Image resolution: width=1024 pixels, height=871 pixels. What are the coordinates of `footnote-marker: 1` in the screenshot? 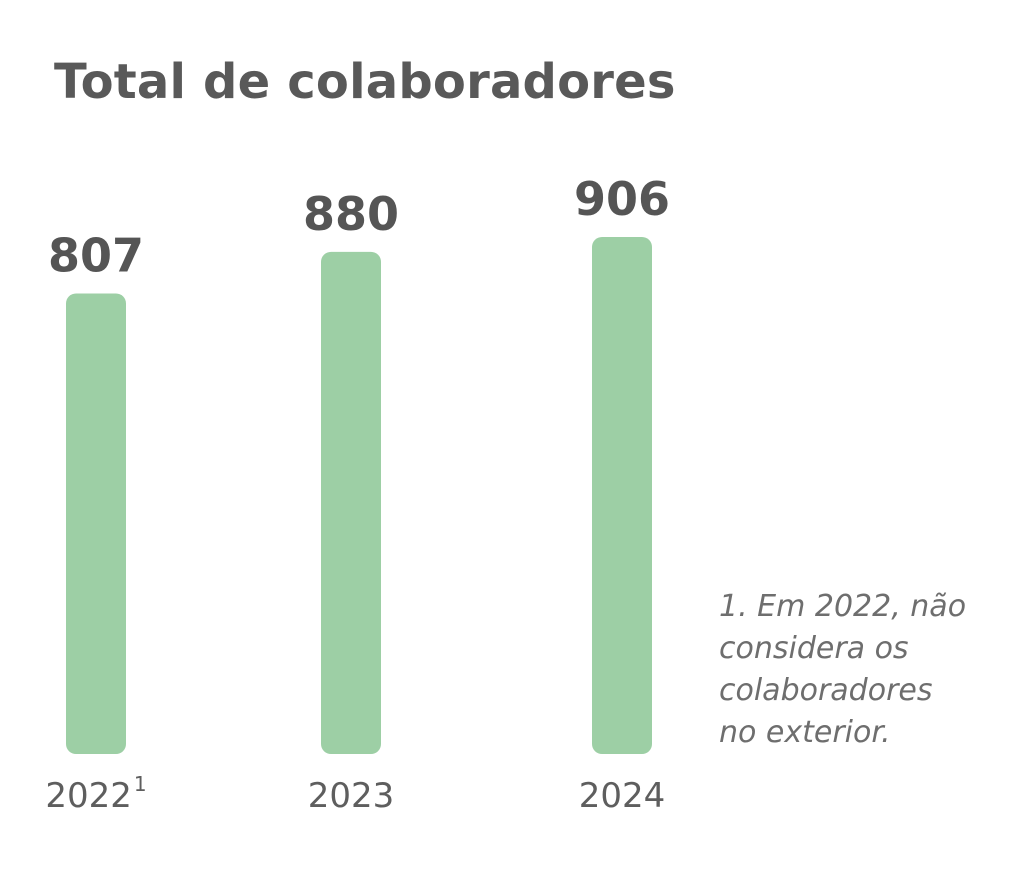 It's located at (140, 784).